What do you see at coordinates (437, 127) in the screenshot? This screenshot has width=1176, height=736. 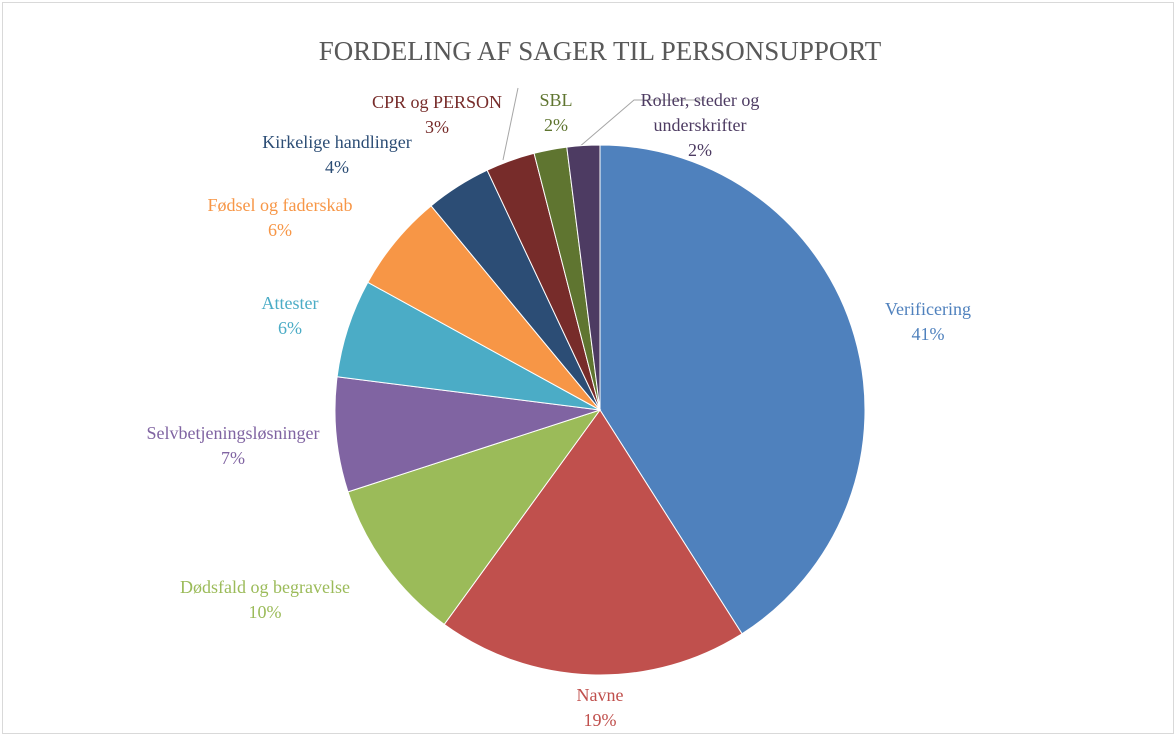 I see `label-value: 3%` at bounding box center [437, 127].